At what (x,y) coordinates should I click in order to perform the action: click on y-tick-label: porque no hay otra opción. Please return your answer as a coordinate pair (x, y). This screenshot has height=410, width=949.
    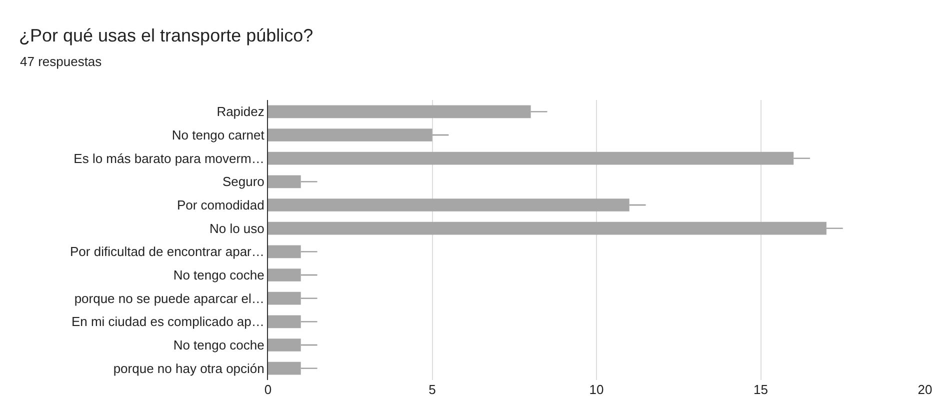
    Looking at the image, I should click on (188, 368).